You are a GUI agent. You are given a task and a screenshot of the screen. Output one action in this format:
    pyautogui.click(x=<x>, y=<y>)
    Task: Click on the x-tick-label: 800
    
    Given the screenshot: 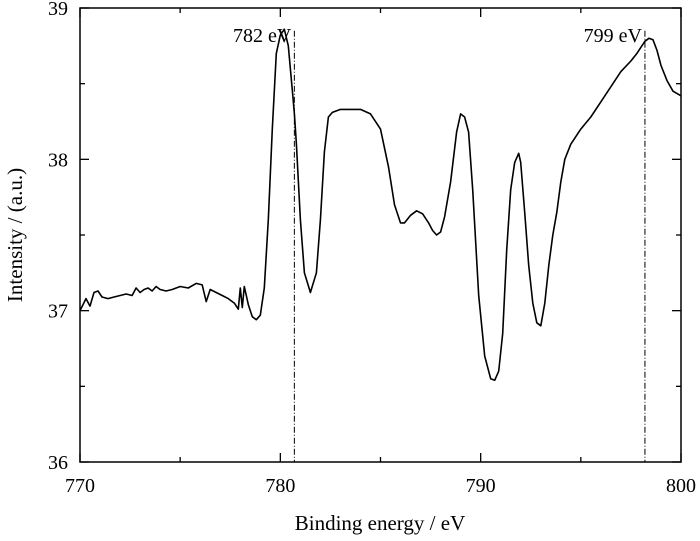 What is the action you would take?
    pyautogui.click(x=681, y=486)
    